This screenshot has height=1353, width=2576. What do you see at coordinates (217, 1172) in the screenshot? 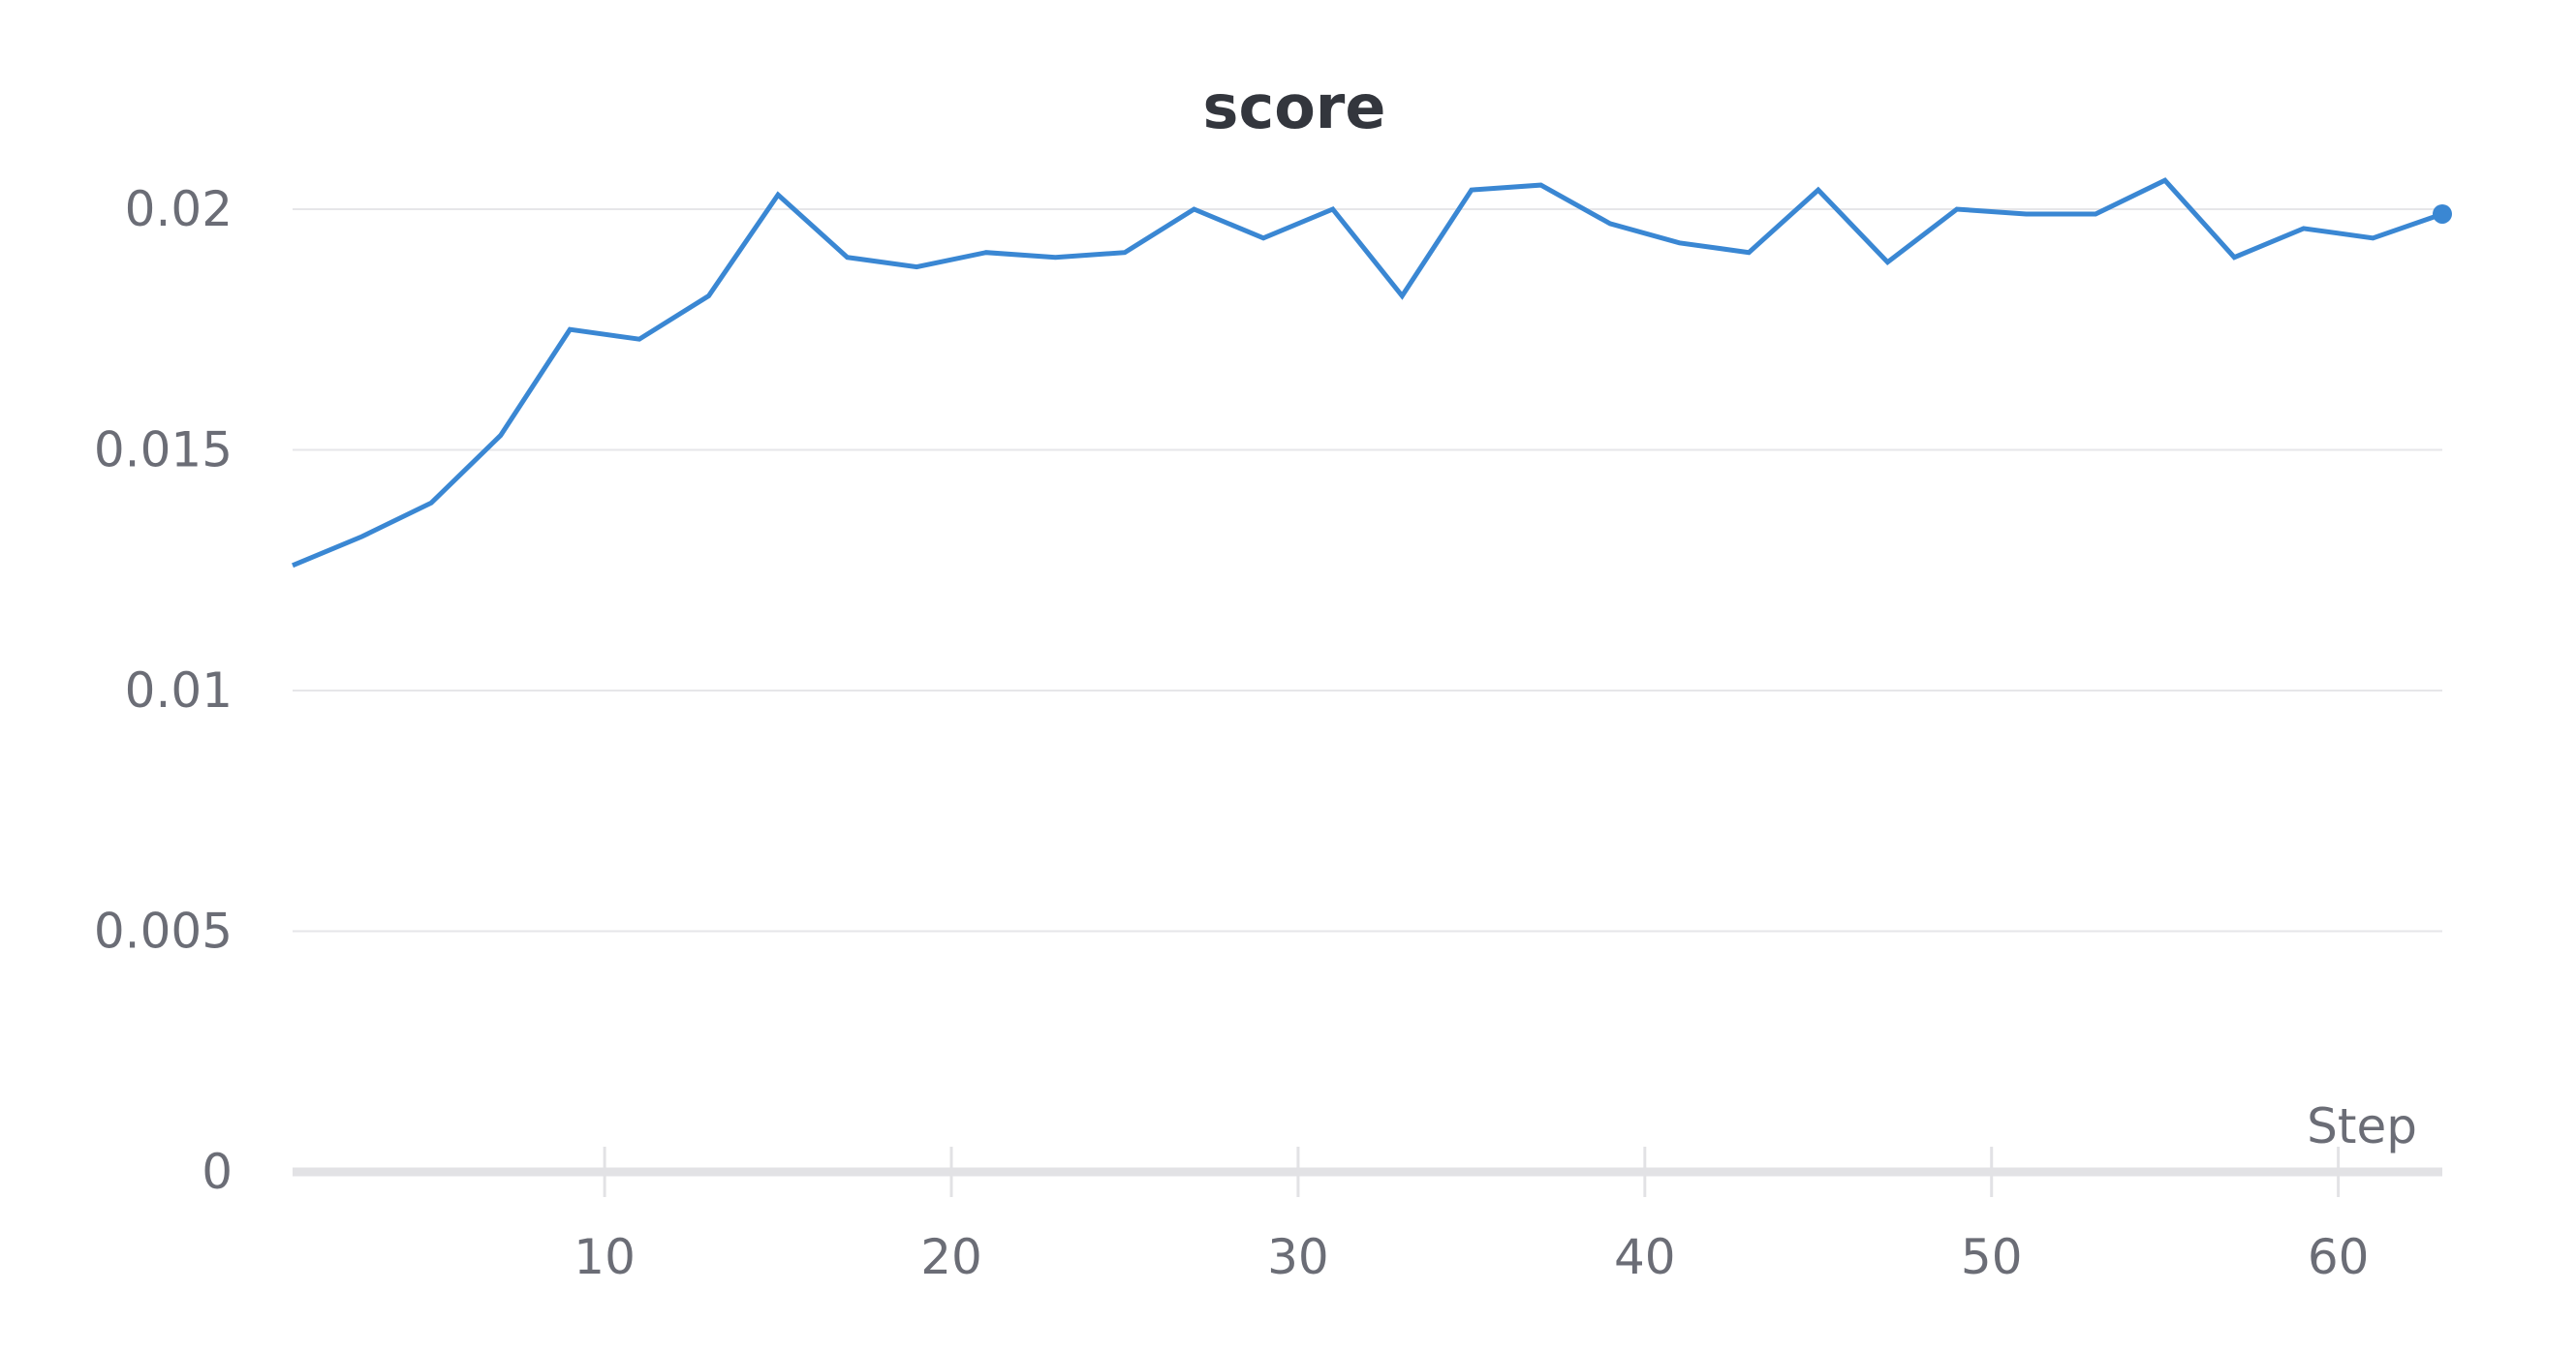
I see `y-tick-label: 0` at bounding box center [217, 1172].